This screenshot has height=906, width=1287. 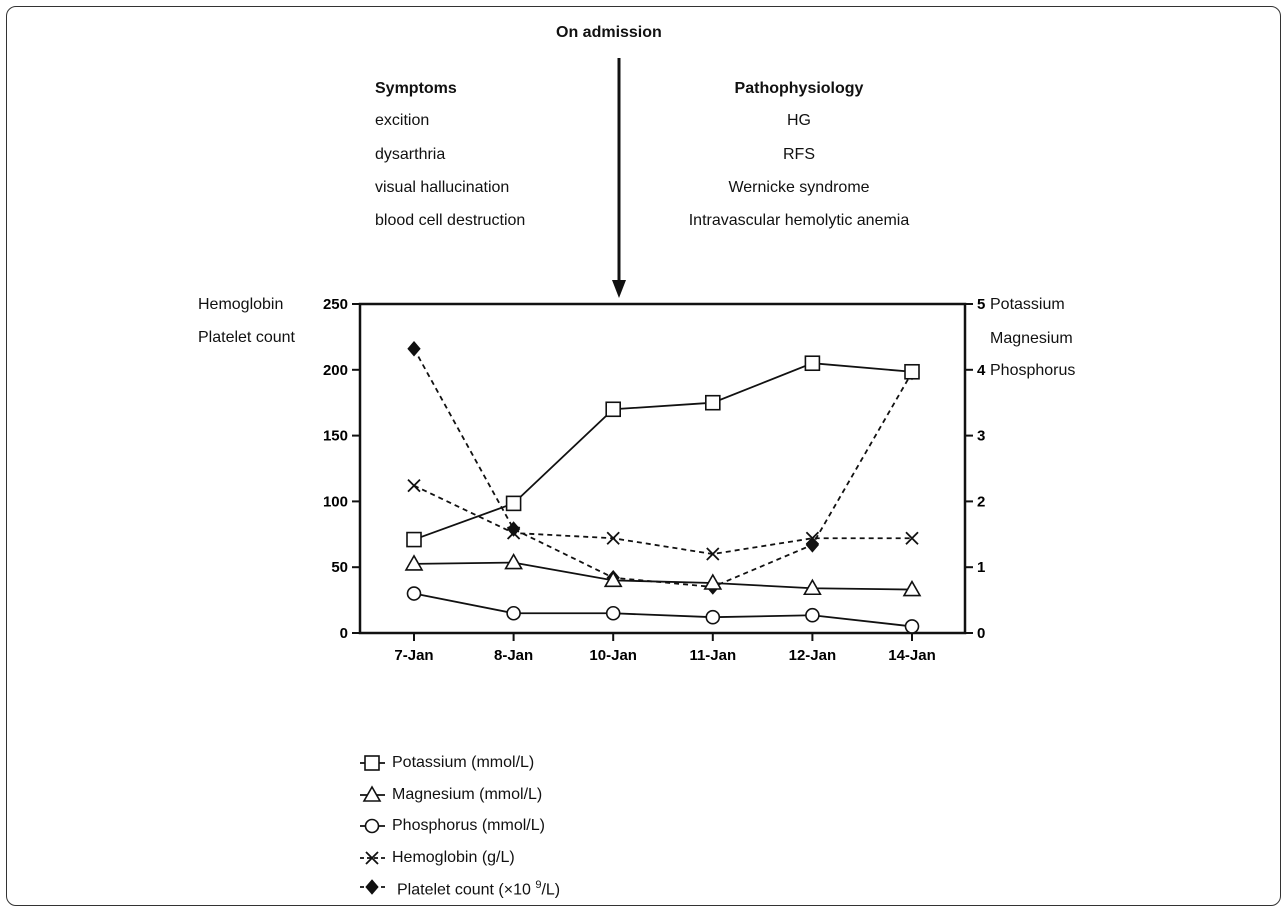 What do you see at coordinates (372, 858) in the screenshot?
I see `legend-marker-x` at bounding box center [372, 858].